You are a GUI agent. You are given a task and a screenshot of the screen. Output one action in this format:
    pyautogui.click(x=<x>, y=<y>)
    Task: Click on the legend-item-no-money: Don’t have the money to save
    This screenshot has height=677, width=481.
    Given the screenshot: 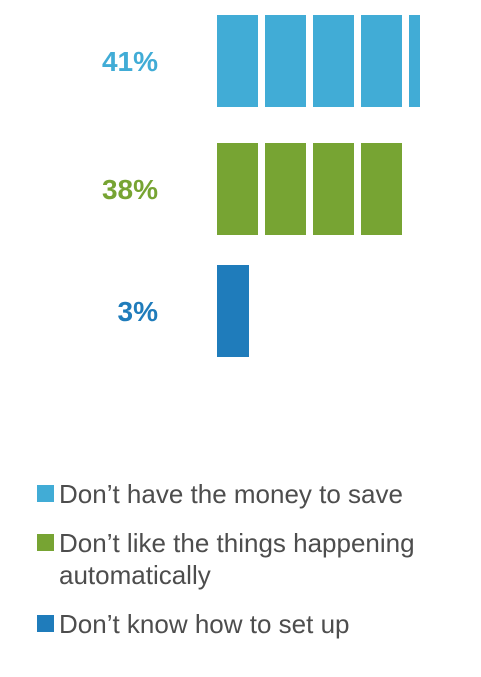 What is the action you would take?
    pyautogui.click(x=257, y=494)
    